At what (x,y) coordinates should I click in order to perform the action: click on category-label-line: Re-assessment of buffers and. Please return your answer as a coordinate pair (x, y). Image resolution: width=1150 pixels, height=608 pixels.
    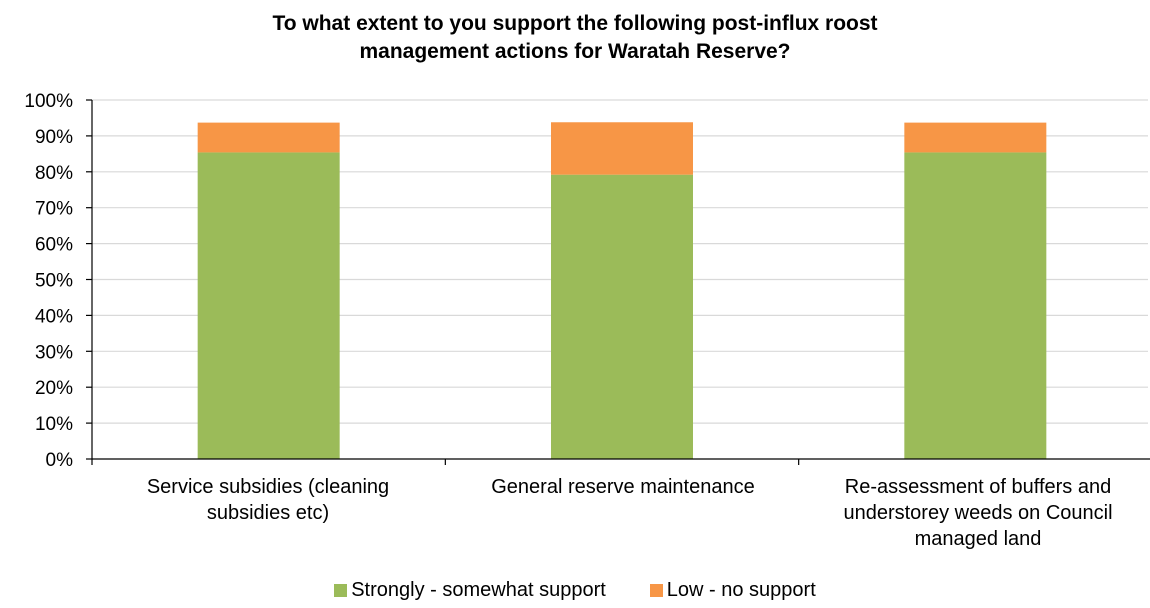
    Looking at the image, I should click on (978, 487).